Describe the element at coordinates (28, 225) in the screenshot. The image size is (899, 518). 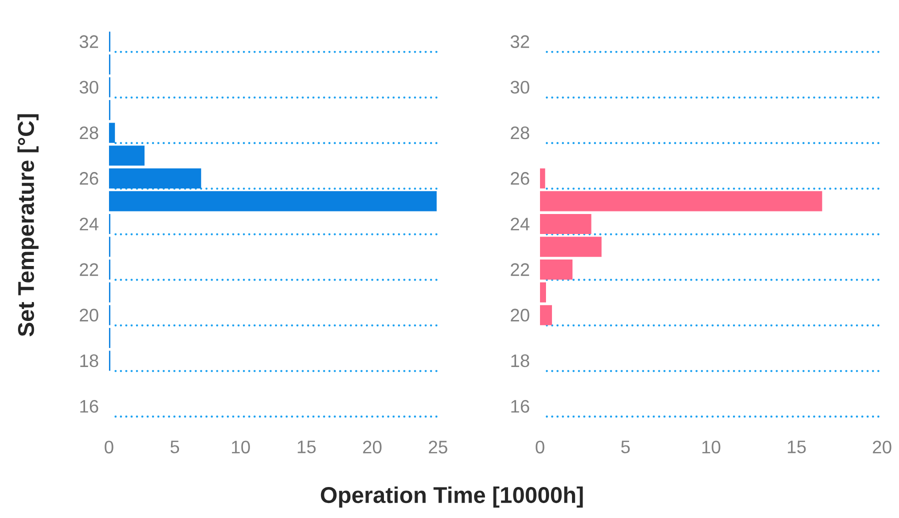
I see `y-axis-title: Set Temperature [°C]` at that location.